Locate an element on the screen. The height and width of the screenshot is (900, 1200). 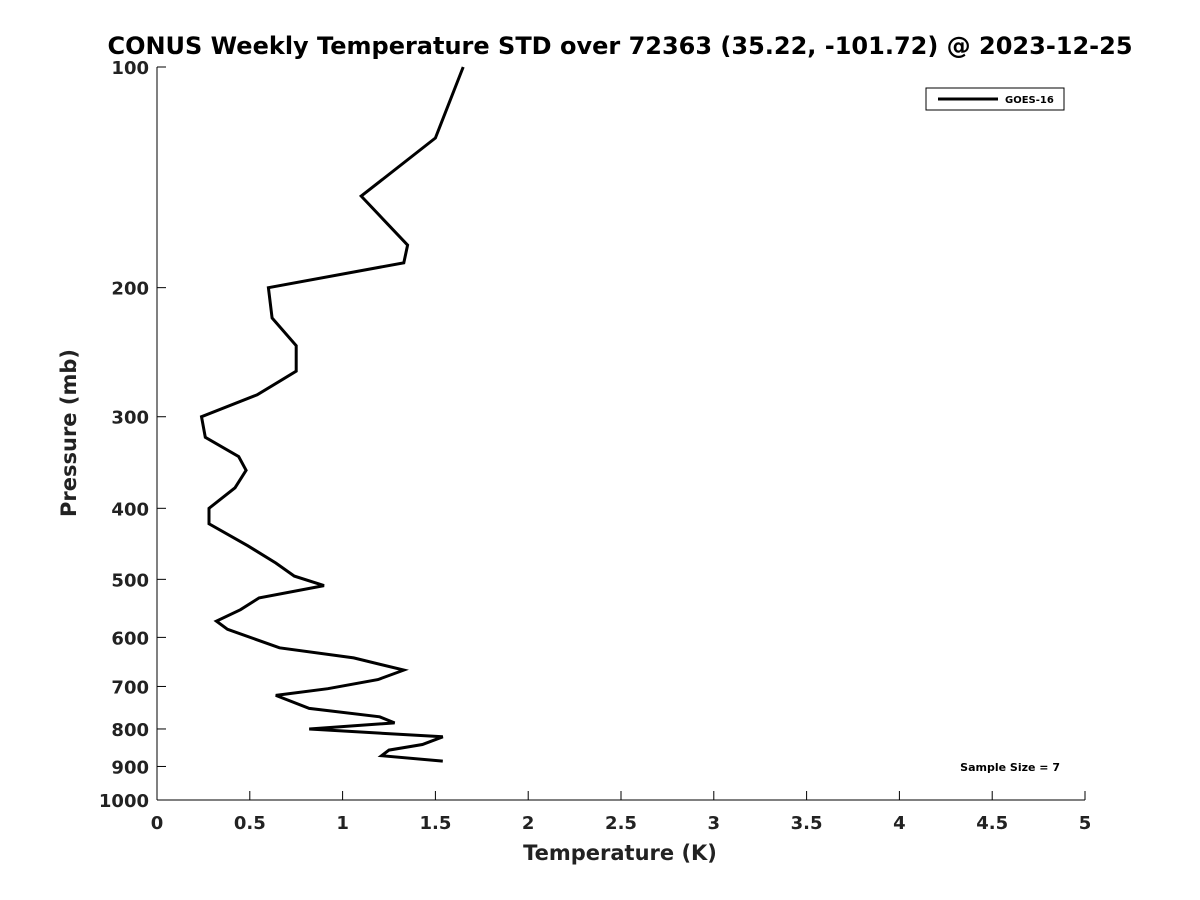
x-tick-label: 2 is located at coordinates (528, 823).